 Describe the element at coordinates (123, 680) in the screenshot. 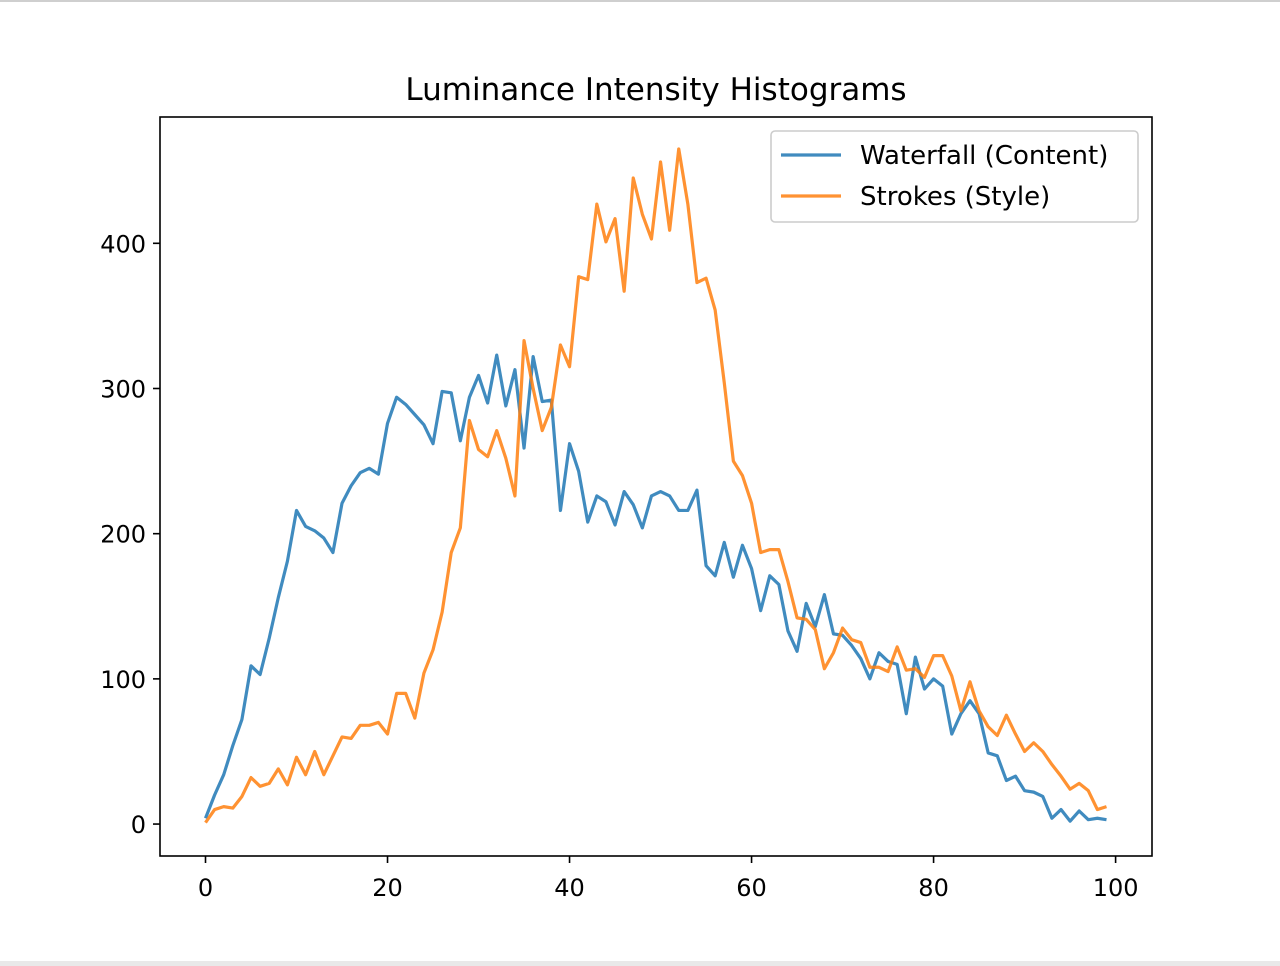

I see `y-tick-label-1: 100` at that location.